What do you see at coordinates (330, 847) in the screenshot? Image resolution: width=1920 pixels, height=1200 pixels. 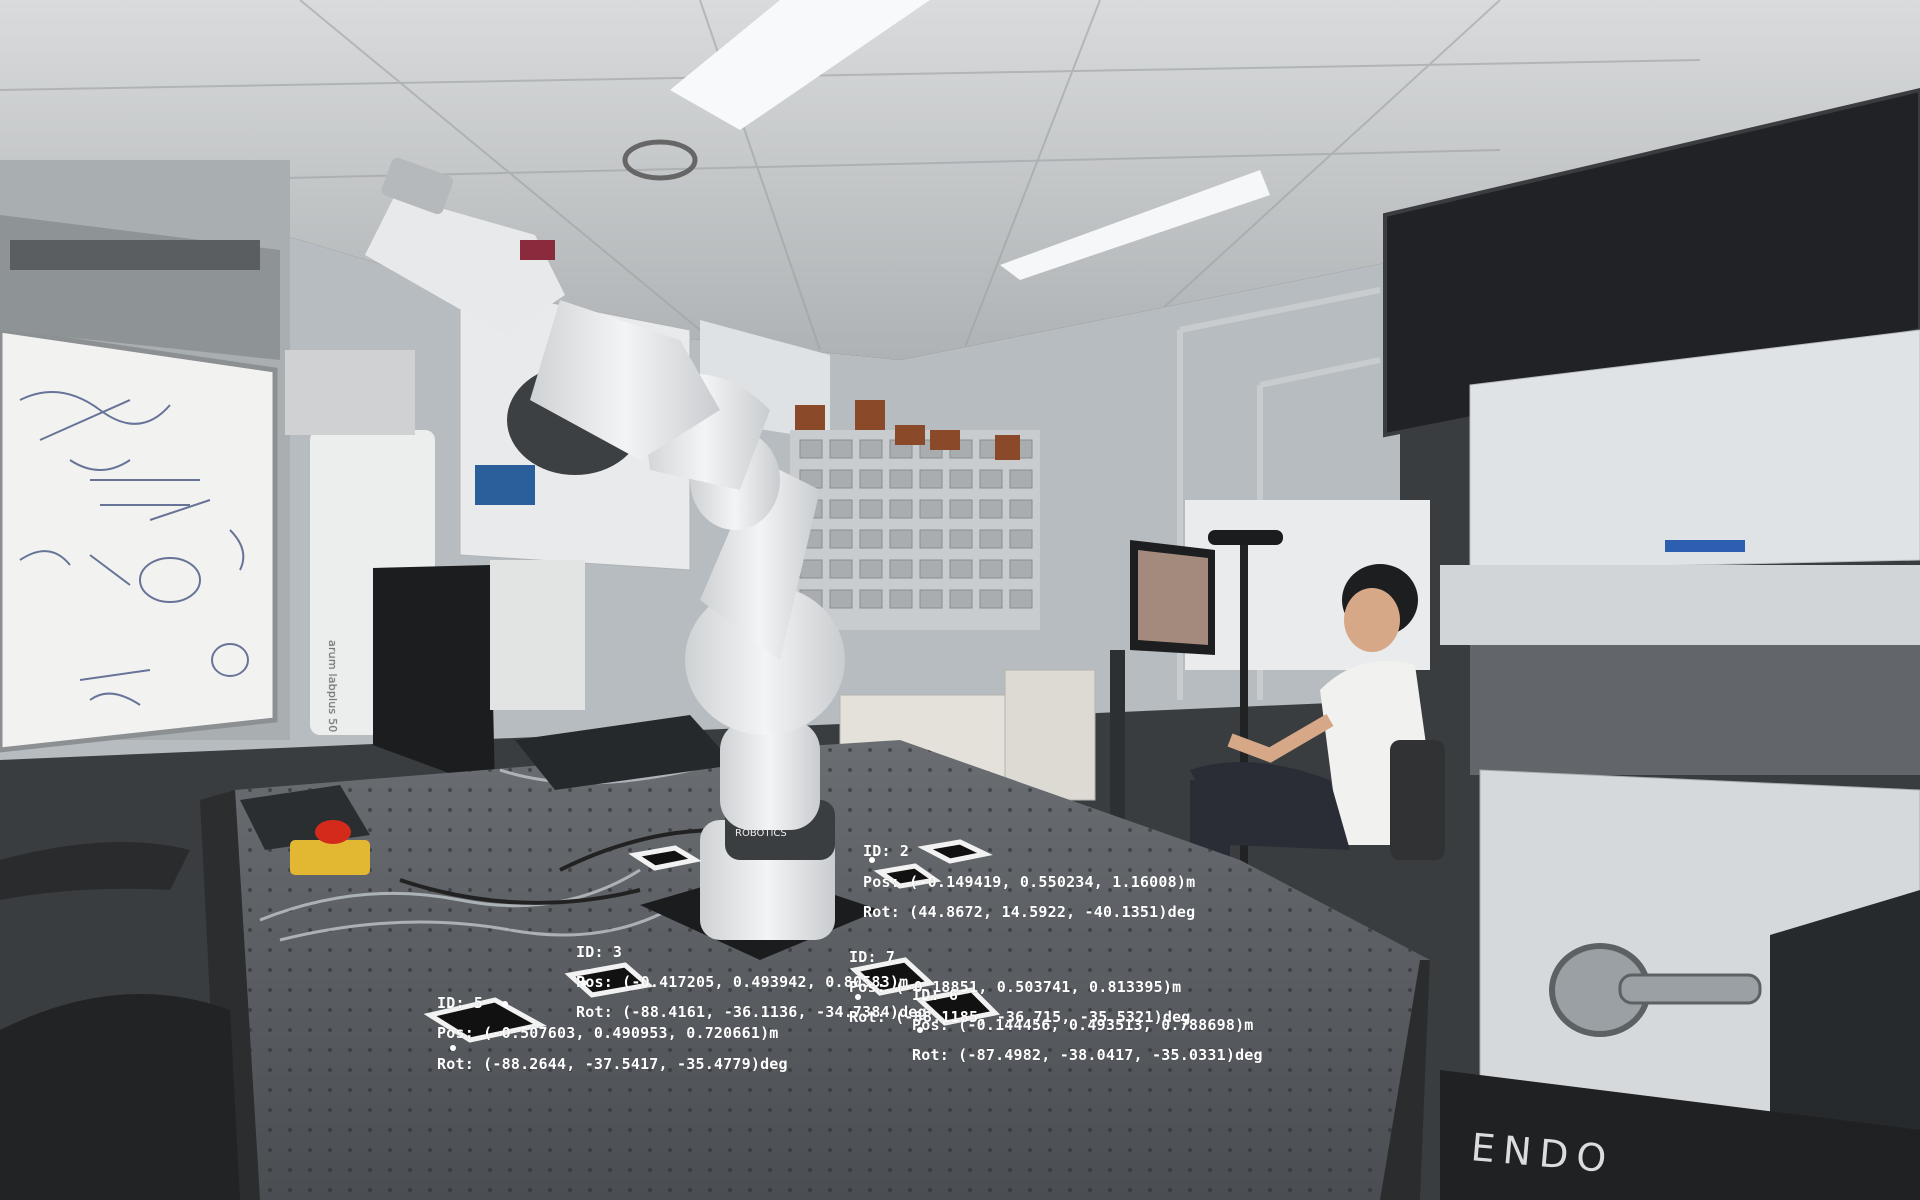 I see `emergency-stop-button` at bounding box center [330, 847].